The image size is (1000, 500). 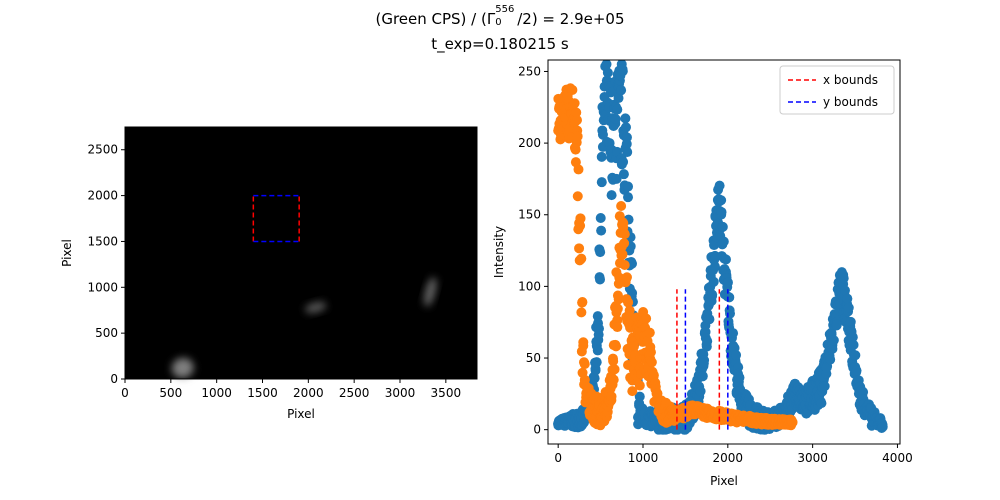 I want to click on legend-label: y bounds, so click(x=850, y=102).